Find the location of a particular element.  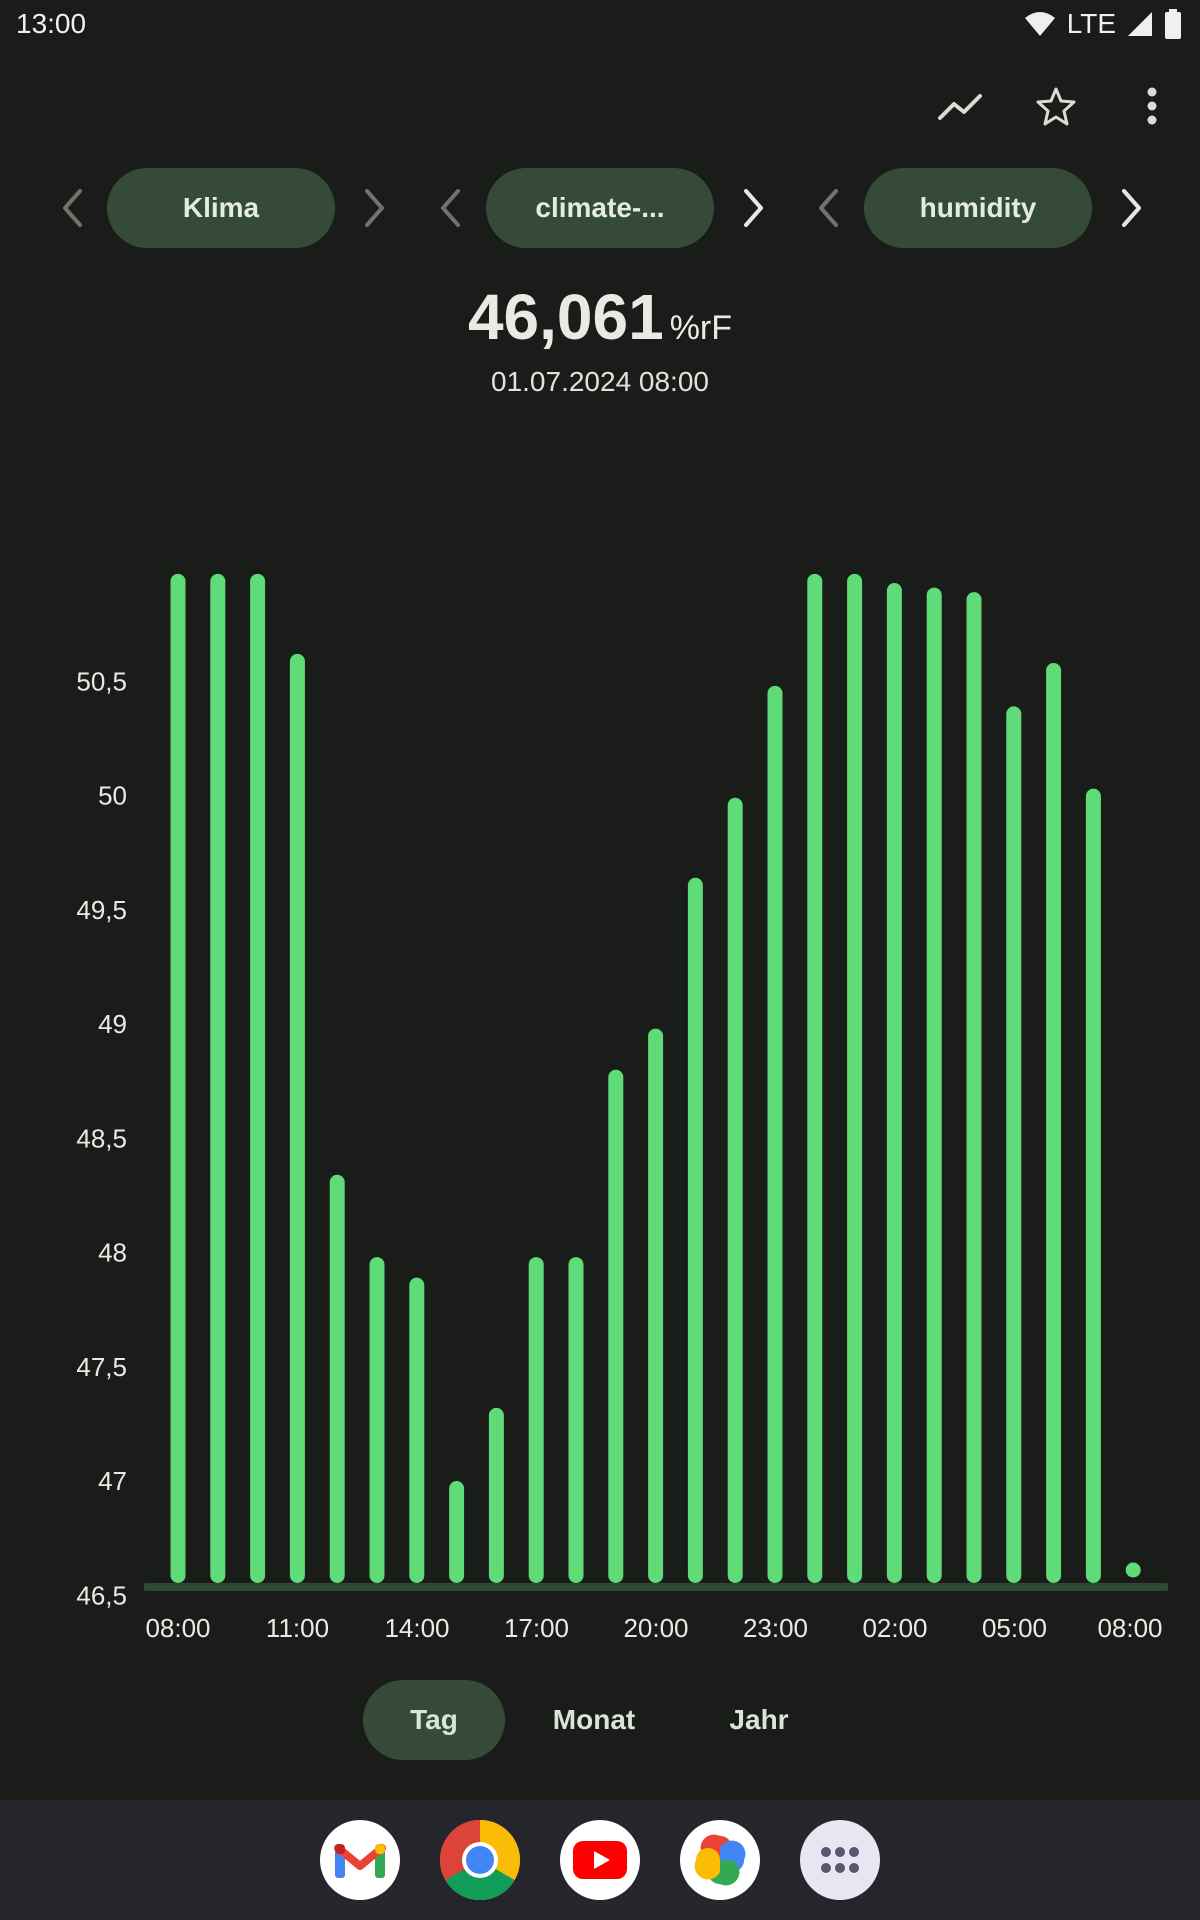

chart-baseline is located at coordinates (656, 1587).